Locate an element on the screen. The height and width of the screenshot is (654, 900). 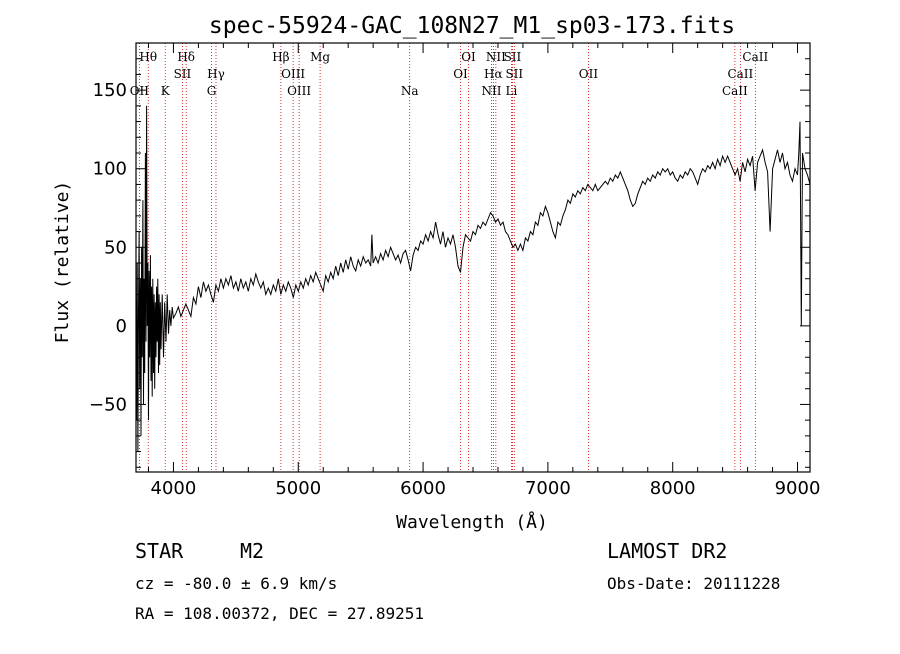
line-label-22: CaII is located at coordinates (740, 74).